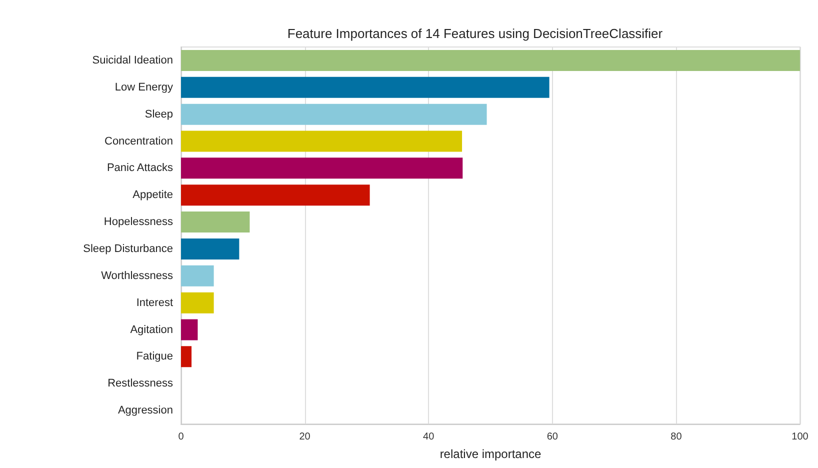  I want to click on y-tick-label: Sleep Disturbance, so click(128, 248).